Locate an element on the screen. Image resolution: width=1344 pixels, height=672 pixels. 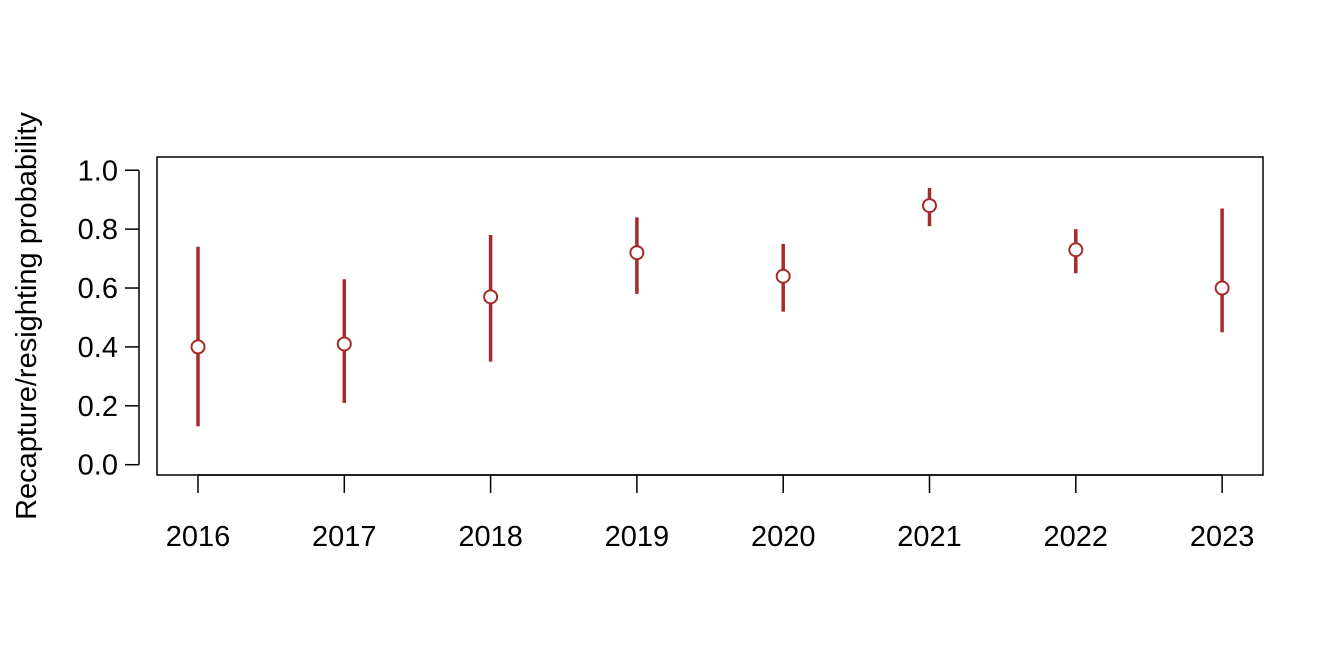
y-tick-label: 1.0 is located at coordinates (98, 171).